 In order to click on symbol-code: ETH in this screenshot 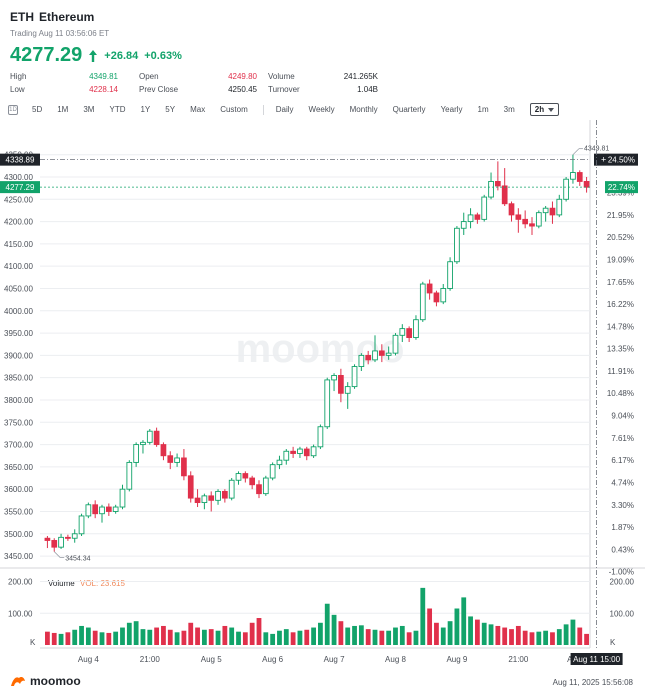, I will do `click(22, 17)`.